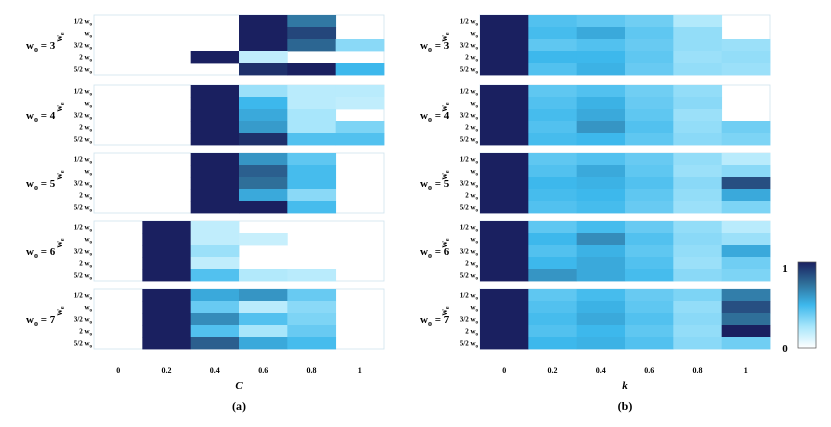 The width and height of the screenshot is (831, 427). Describe the element at coordinates (435, 117) in the screenshot. I see `panel-label: wo = 4` at that location.